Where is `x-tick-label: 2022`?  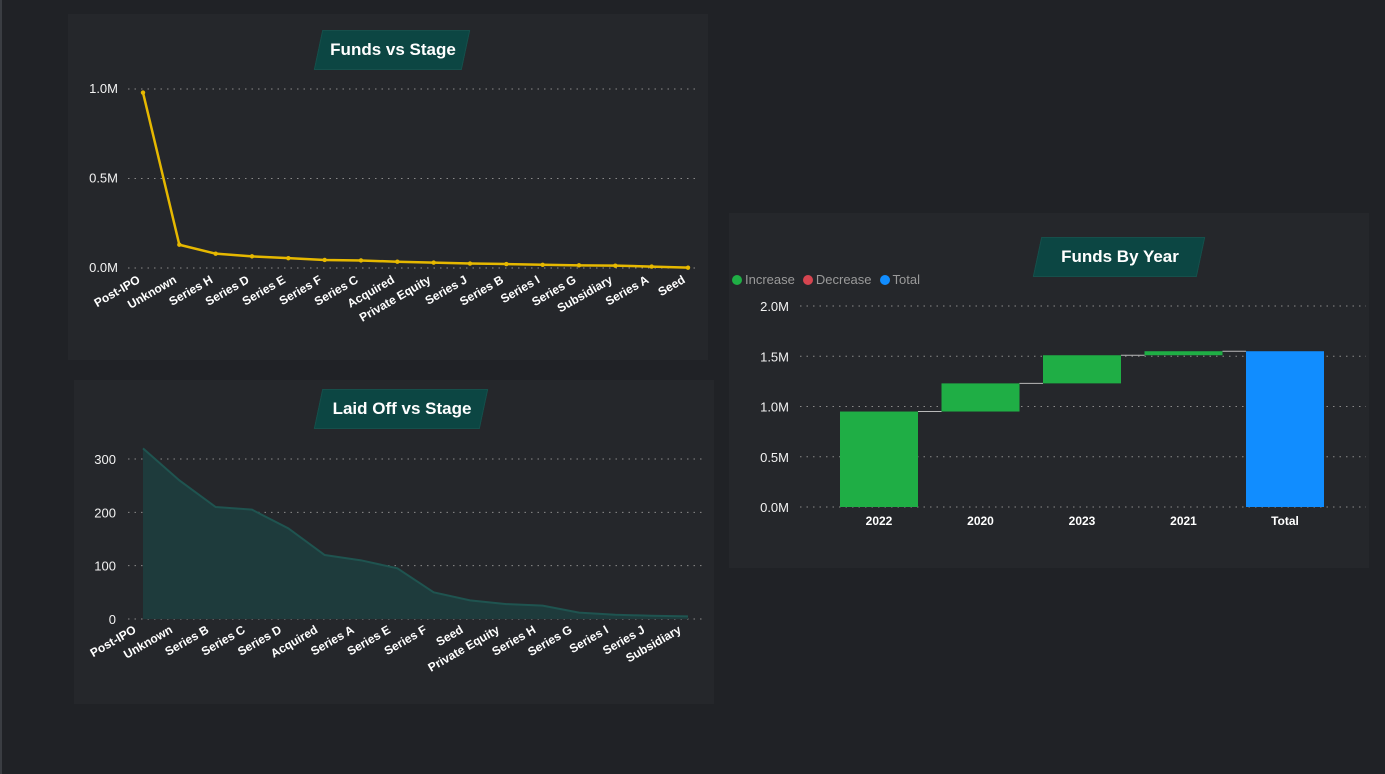
x-tick-label: 2022 is located at coordinates (879, 521).